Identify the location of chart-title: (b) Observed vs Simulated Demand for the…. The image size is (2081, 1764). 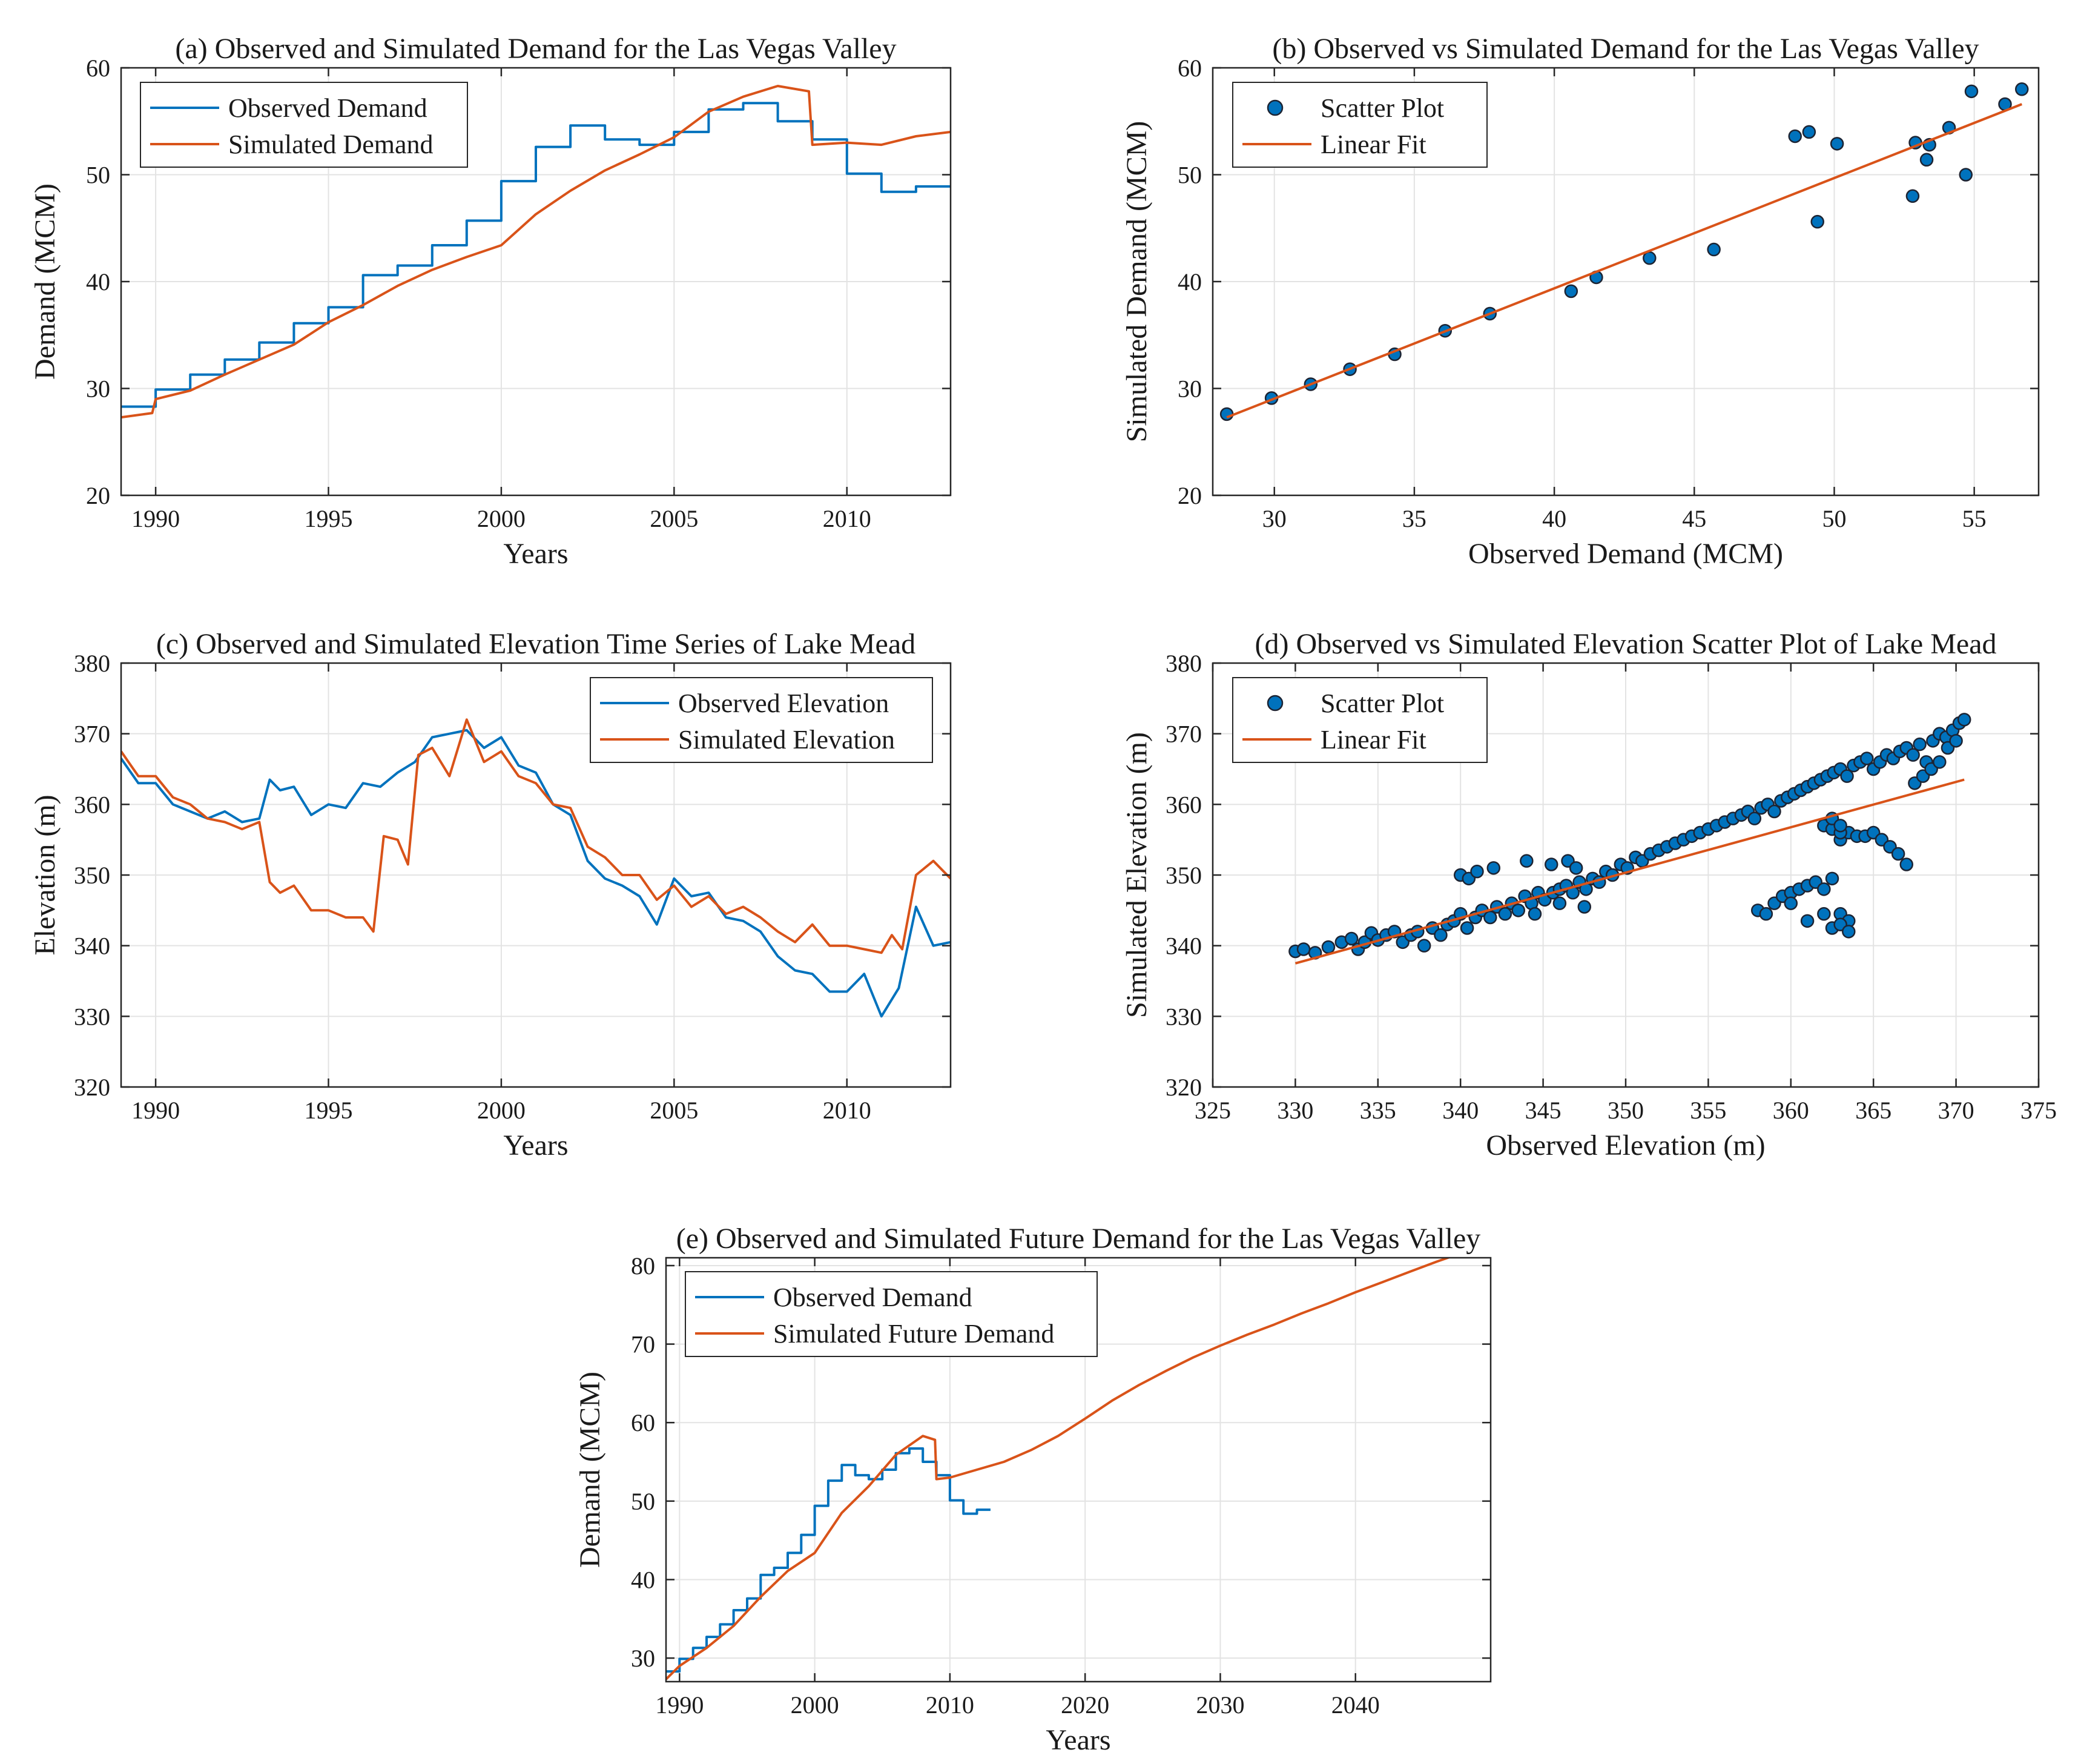
(1625, 49).